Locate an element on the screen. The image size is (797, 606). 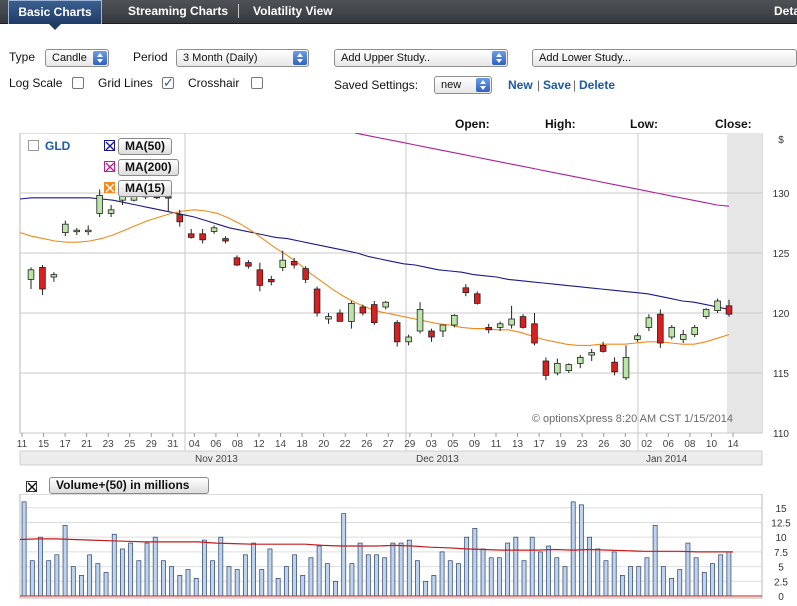
price-y-ticks: 110 115 120 125 130 is located at coordinates (781, 314).